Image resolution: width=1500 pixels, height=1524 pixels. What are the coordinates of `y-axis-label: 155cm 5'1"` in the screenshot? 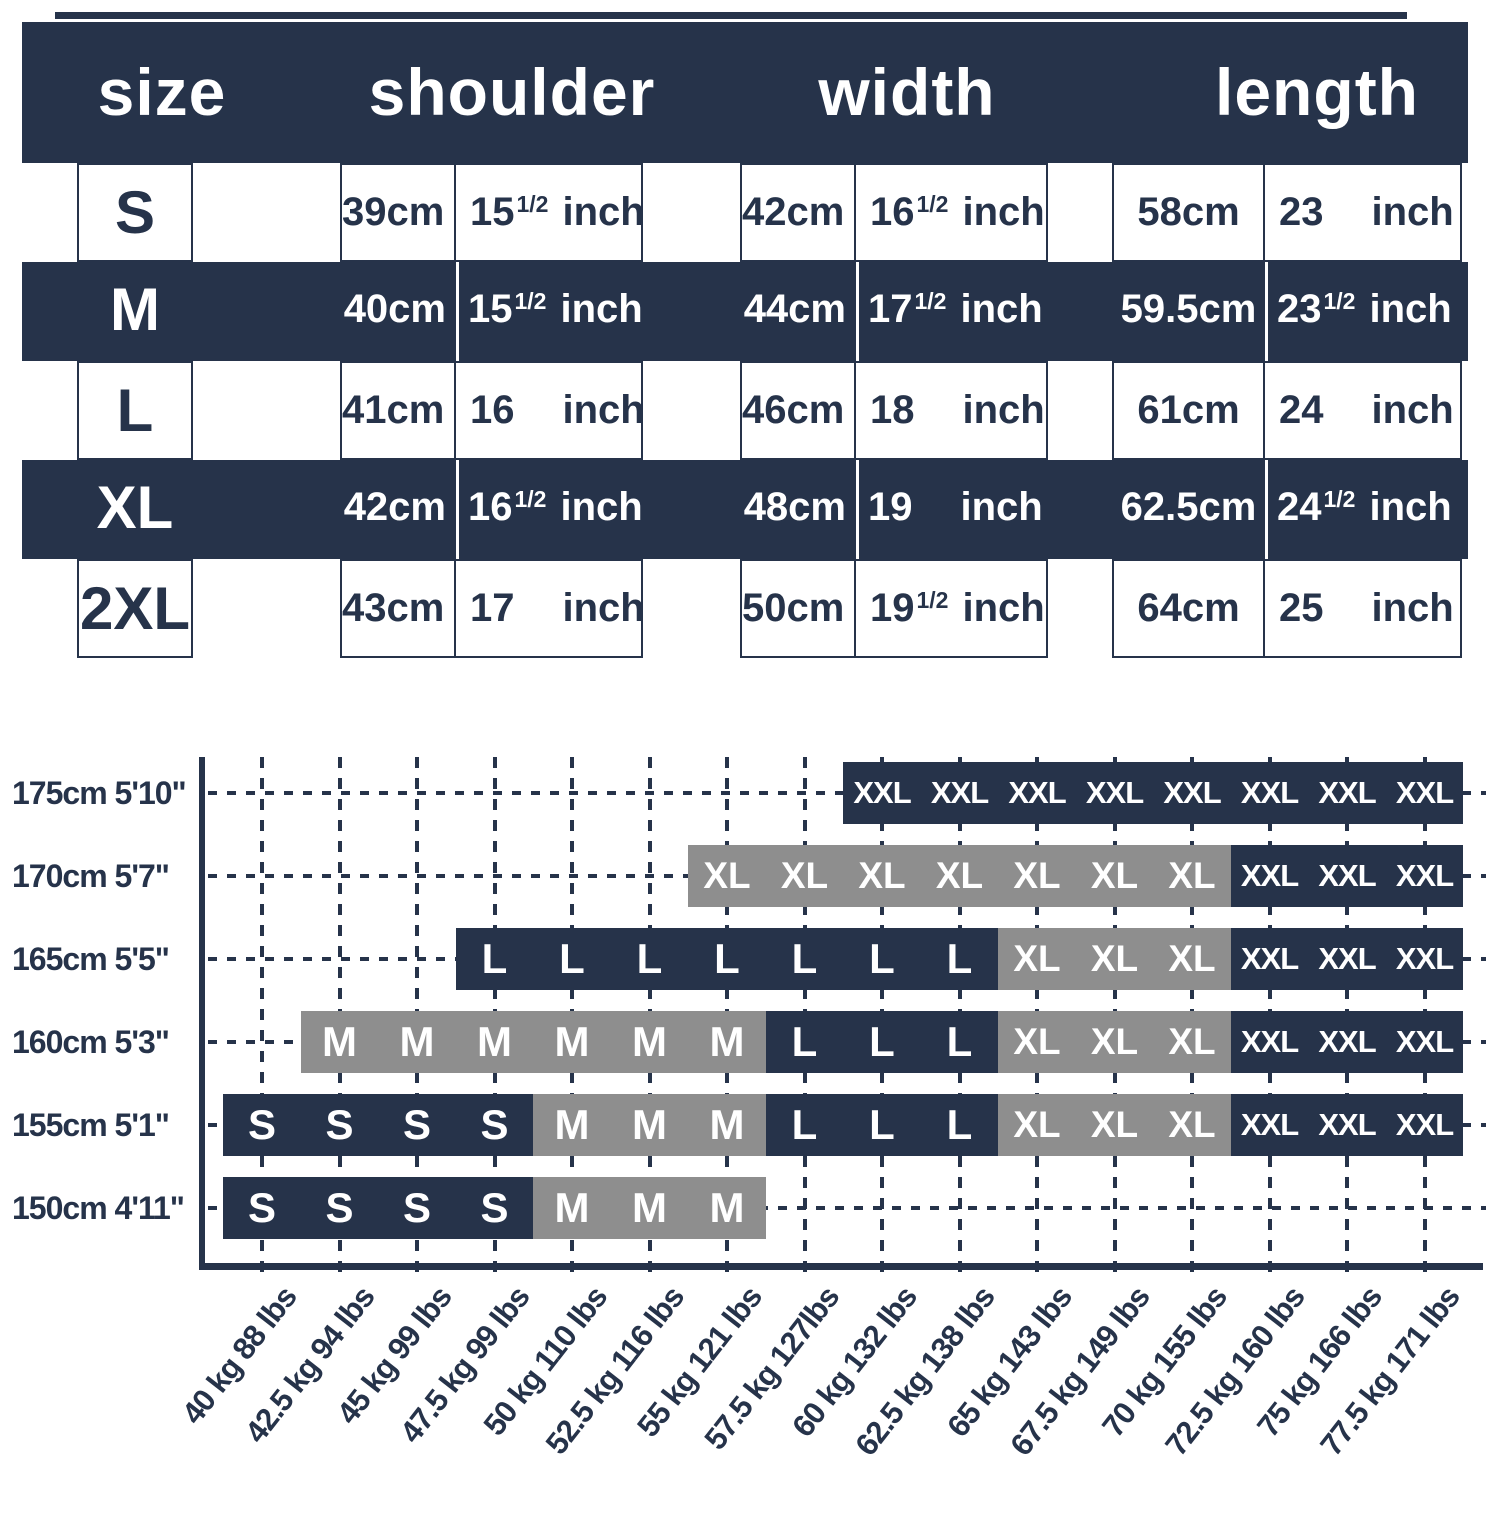 It's located at (91, 1125).